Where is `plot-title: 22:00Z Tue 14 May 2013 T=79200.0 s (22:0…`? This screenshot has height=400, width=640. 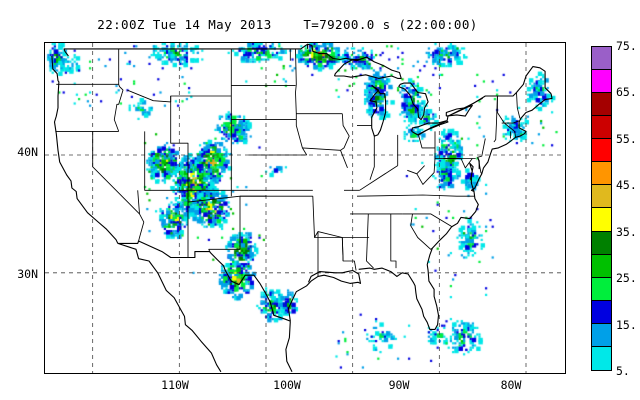 plot-title: 22:00Z Tue 14 May 2013 T=79200.0 s (22:0… is located at coordinates (287, 24).